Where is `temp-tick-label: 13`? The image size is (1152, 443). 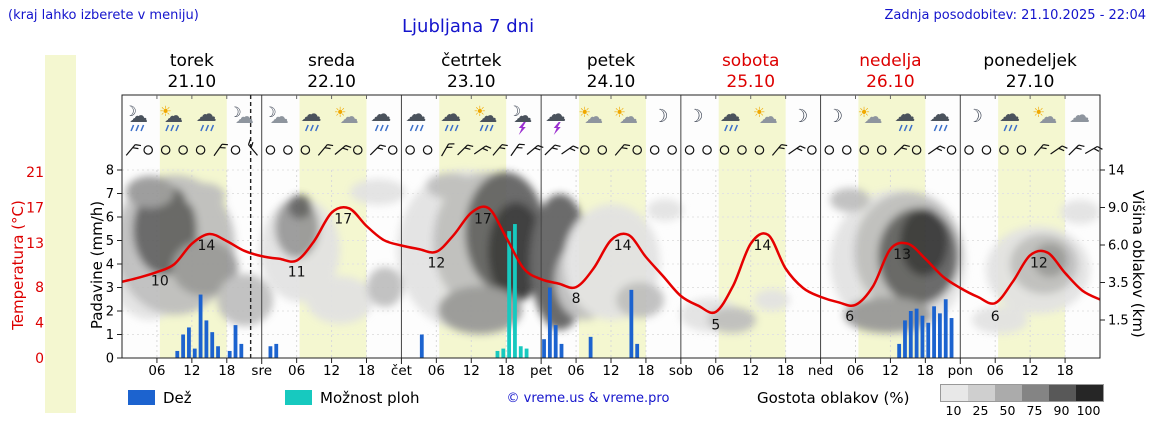 temp-tick-label: 13 is located at coordinates (35, 244).